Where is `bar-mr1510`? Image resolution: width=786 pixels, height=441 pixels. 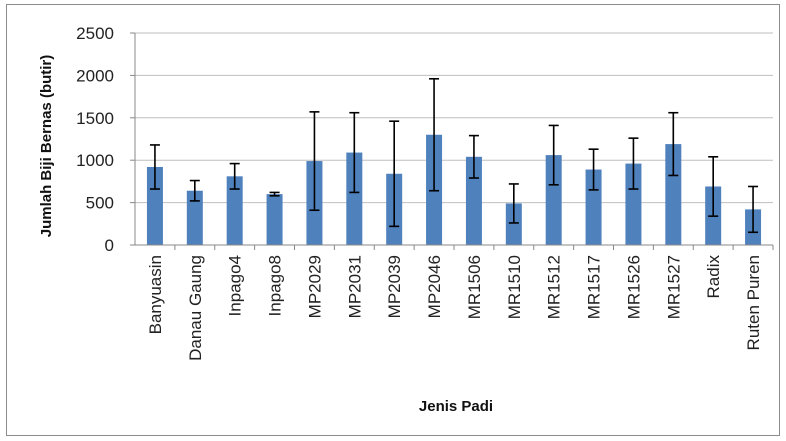 bar-mr1510 is located at coordinates (513, 224).